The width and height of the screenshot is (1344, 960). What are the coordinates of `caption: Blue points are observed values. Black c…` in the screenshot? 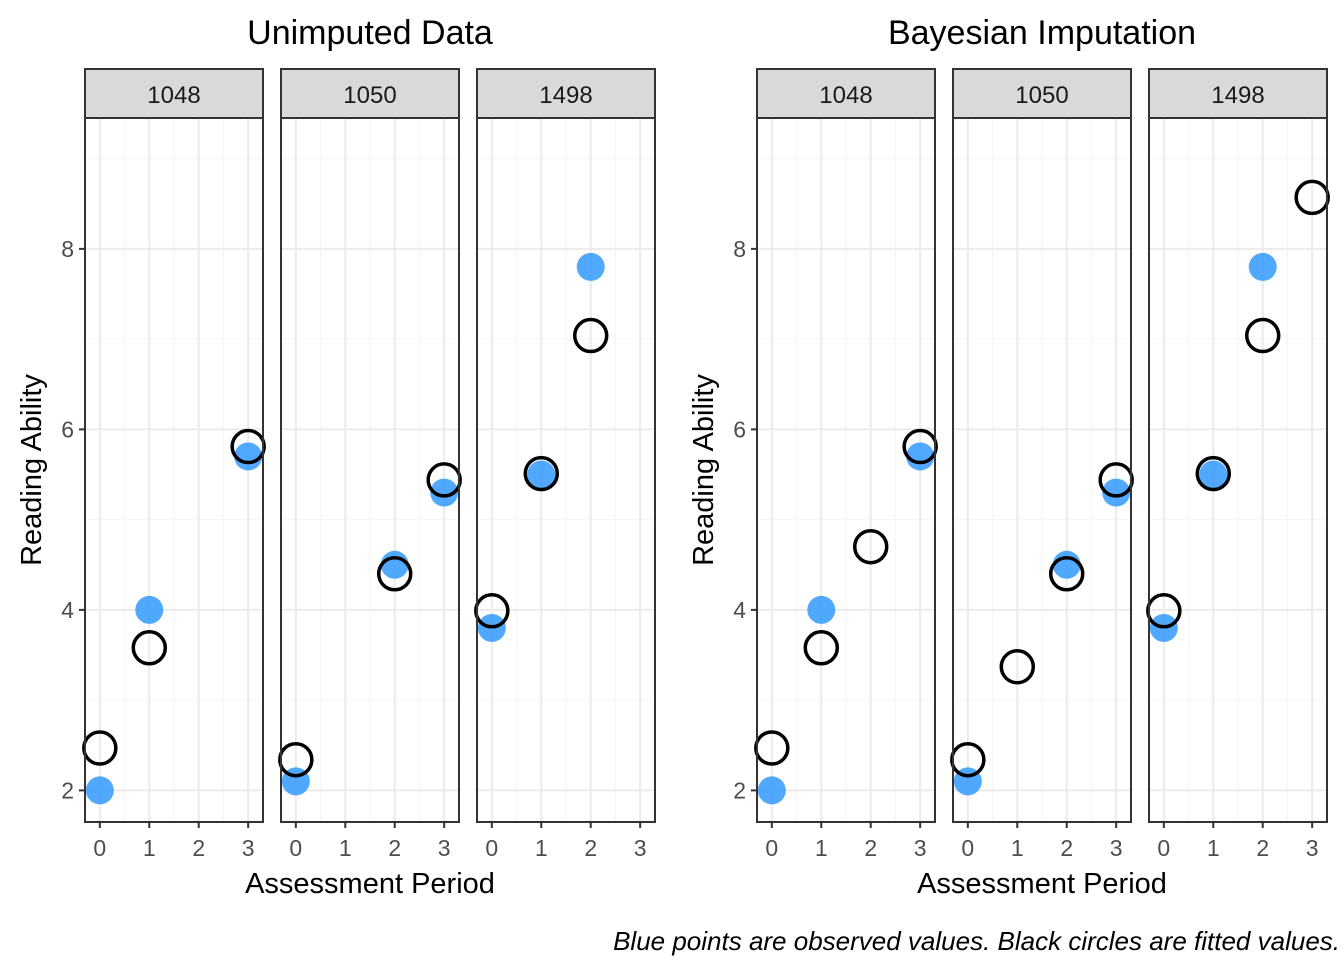 It's located at (976, 941).